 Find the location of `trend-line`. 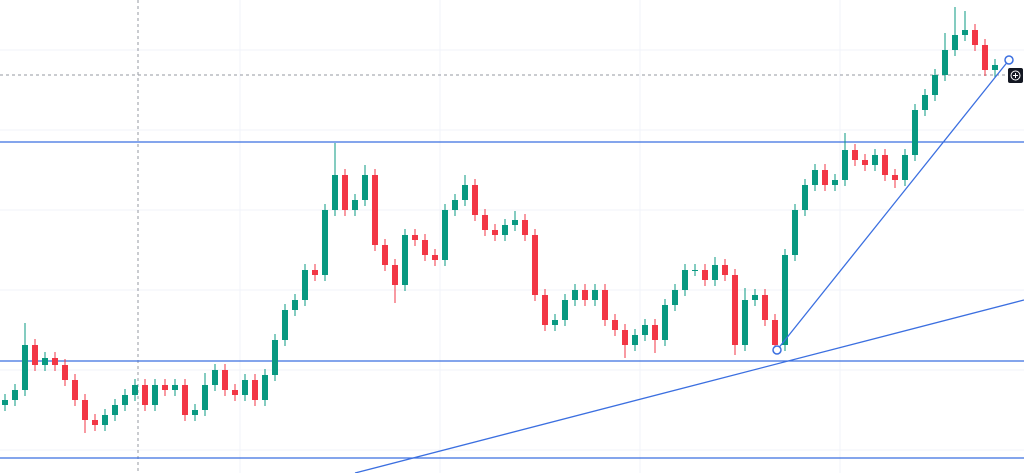

trend-line is located at coordinates (893, 205).